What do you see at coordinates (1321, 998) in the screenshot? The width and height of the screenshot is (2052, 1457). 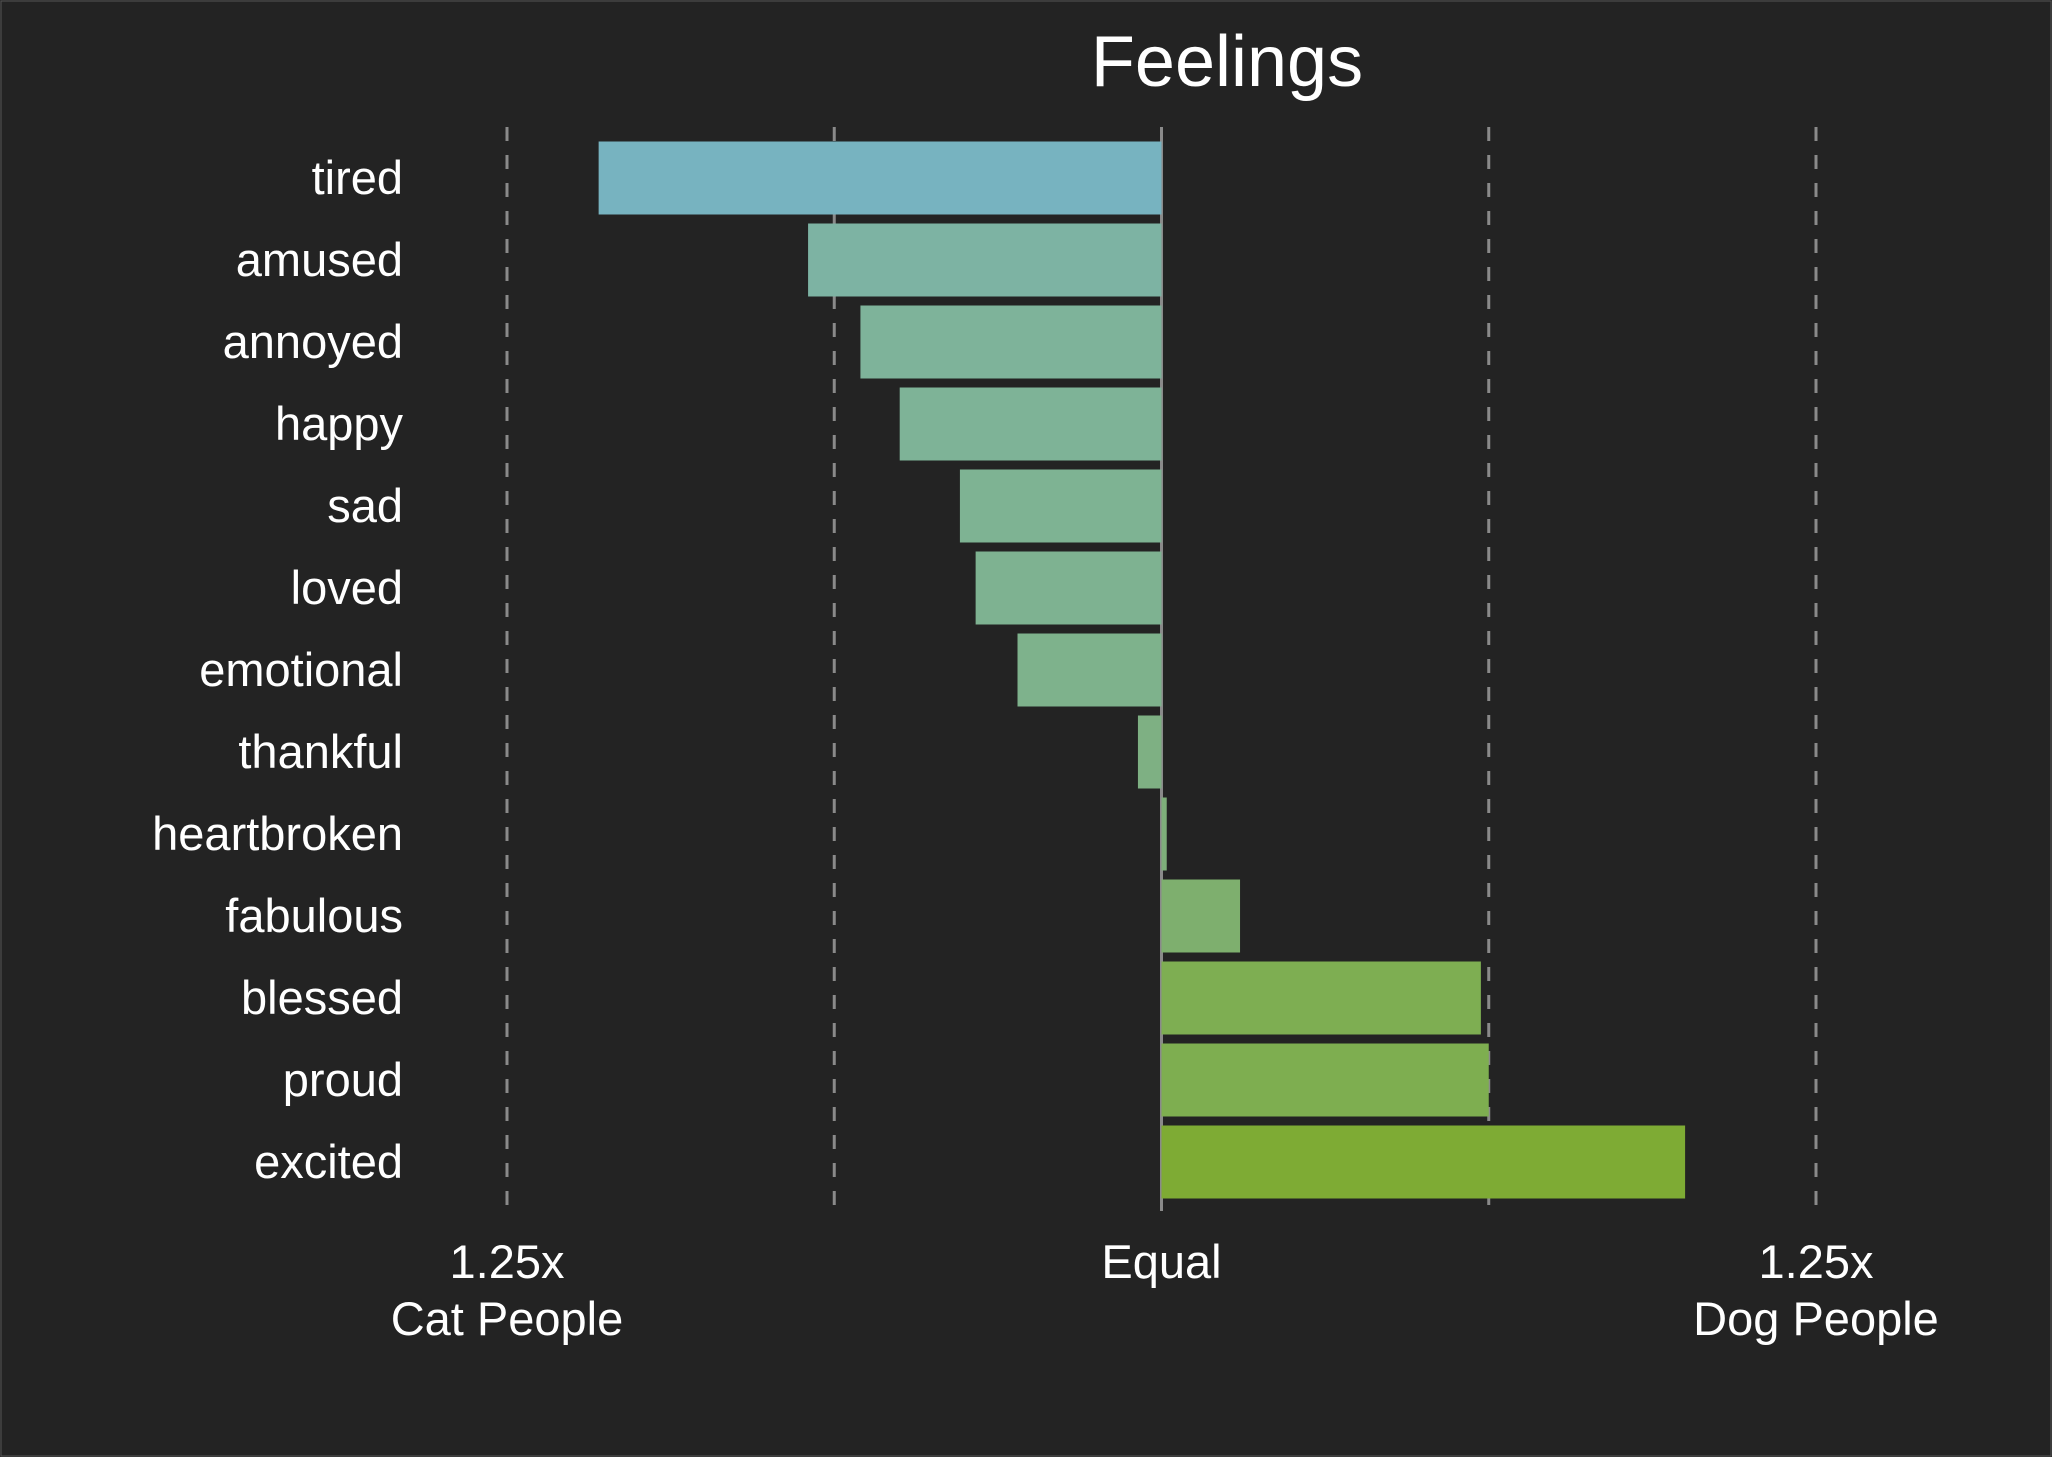 I see `bar-blessed` at bounding box center [1321, 998].